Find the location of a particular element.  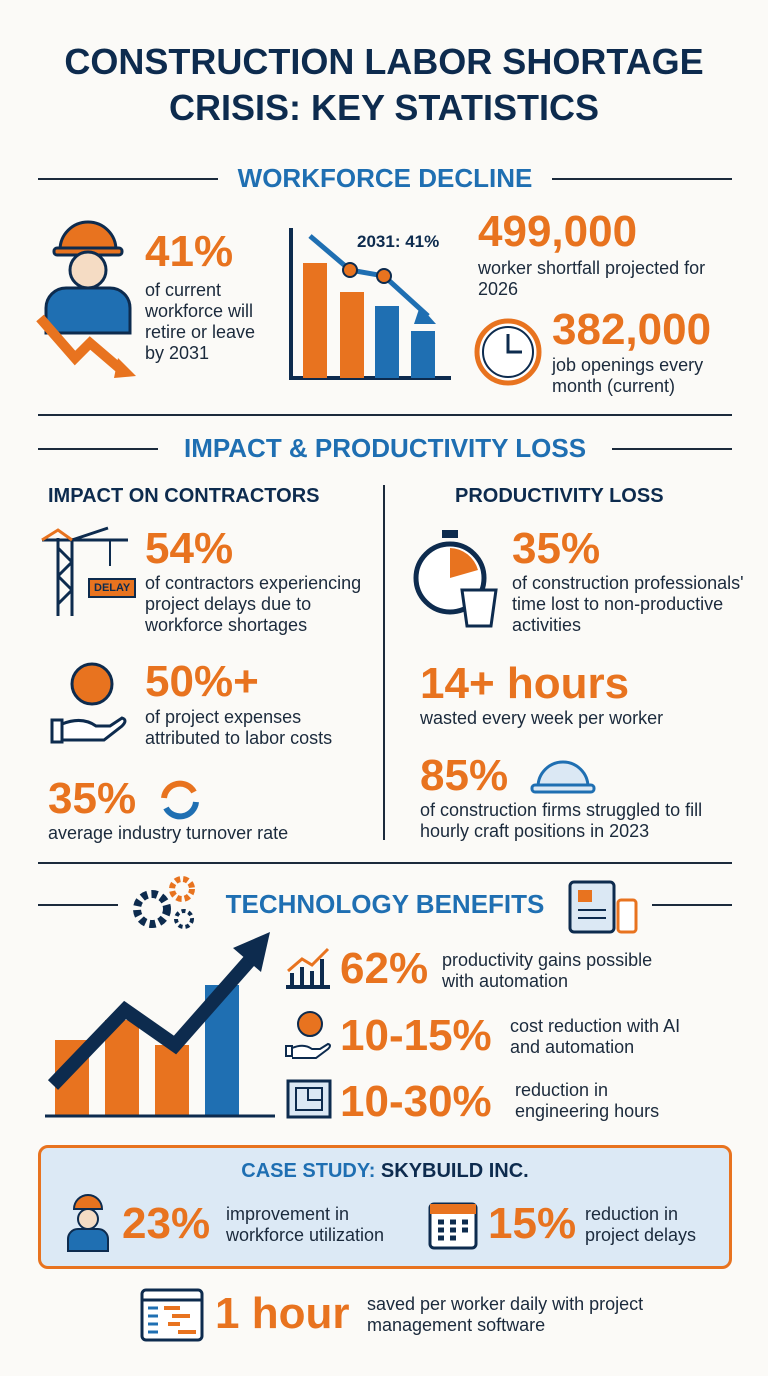

stat-text: reduction in engineering hours is located at coordinates (587, 1100).